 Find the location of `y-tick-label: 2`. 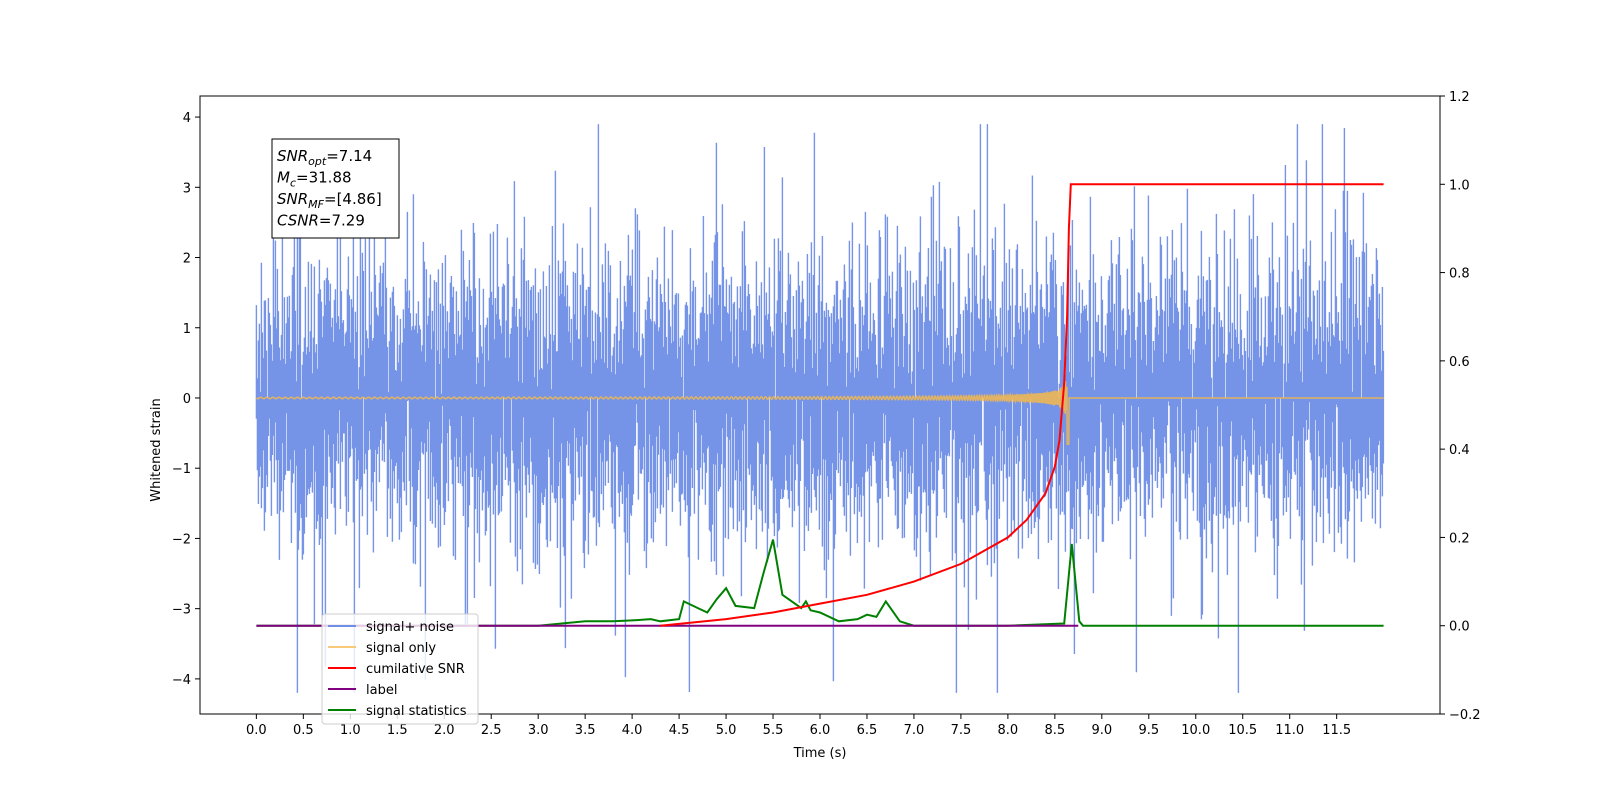

y-tick-label: 2 is located at coordinates (187, 259).